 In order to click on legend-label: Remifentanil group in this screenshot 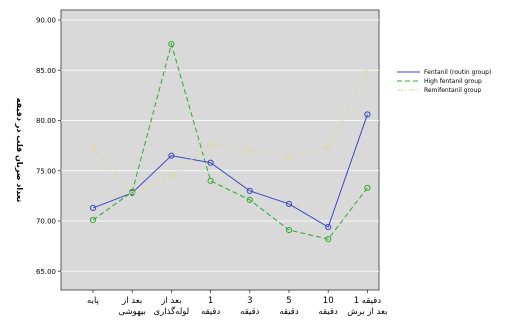, I will do `click(452, 90)`.